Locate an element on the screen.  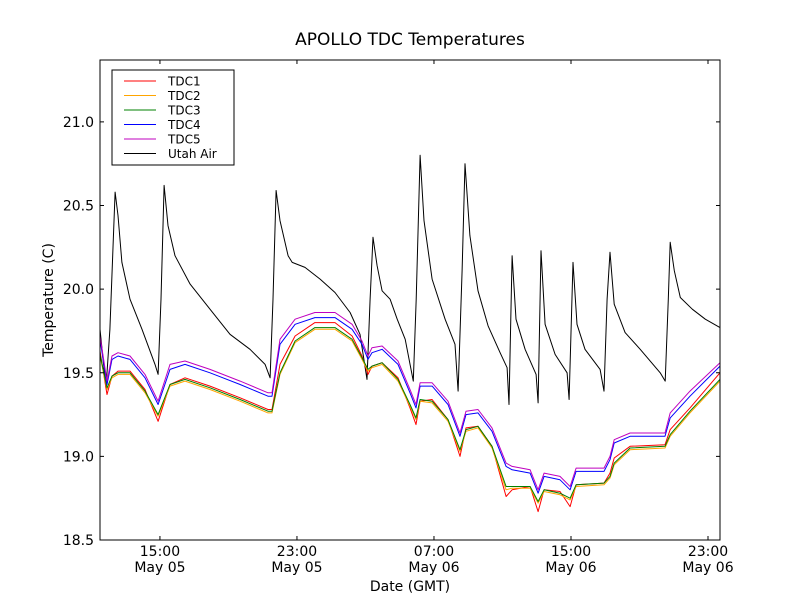
x-axis-label: Date (GMT) is located at coordinates (410, 587).